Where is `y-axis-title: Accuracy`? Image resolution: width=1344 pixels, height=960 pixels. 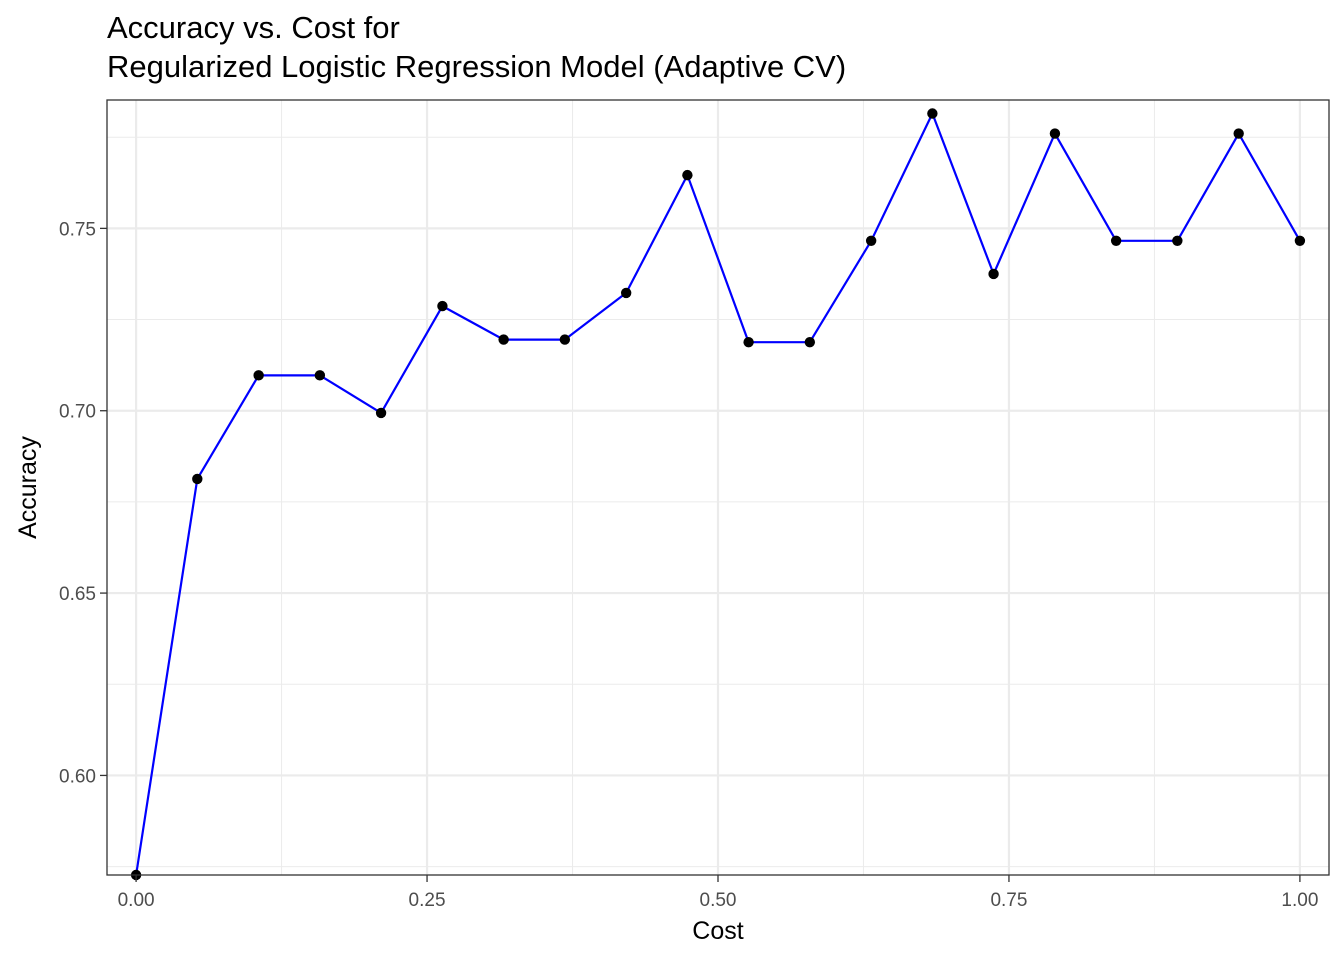 y-axis-title: Accuracy is located at coordinates (28, 487).